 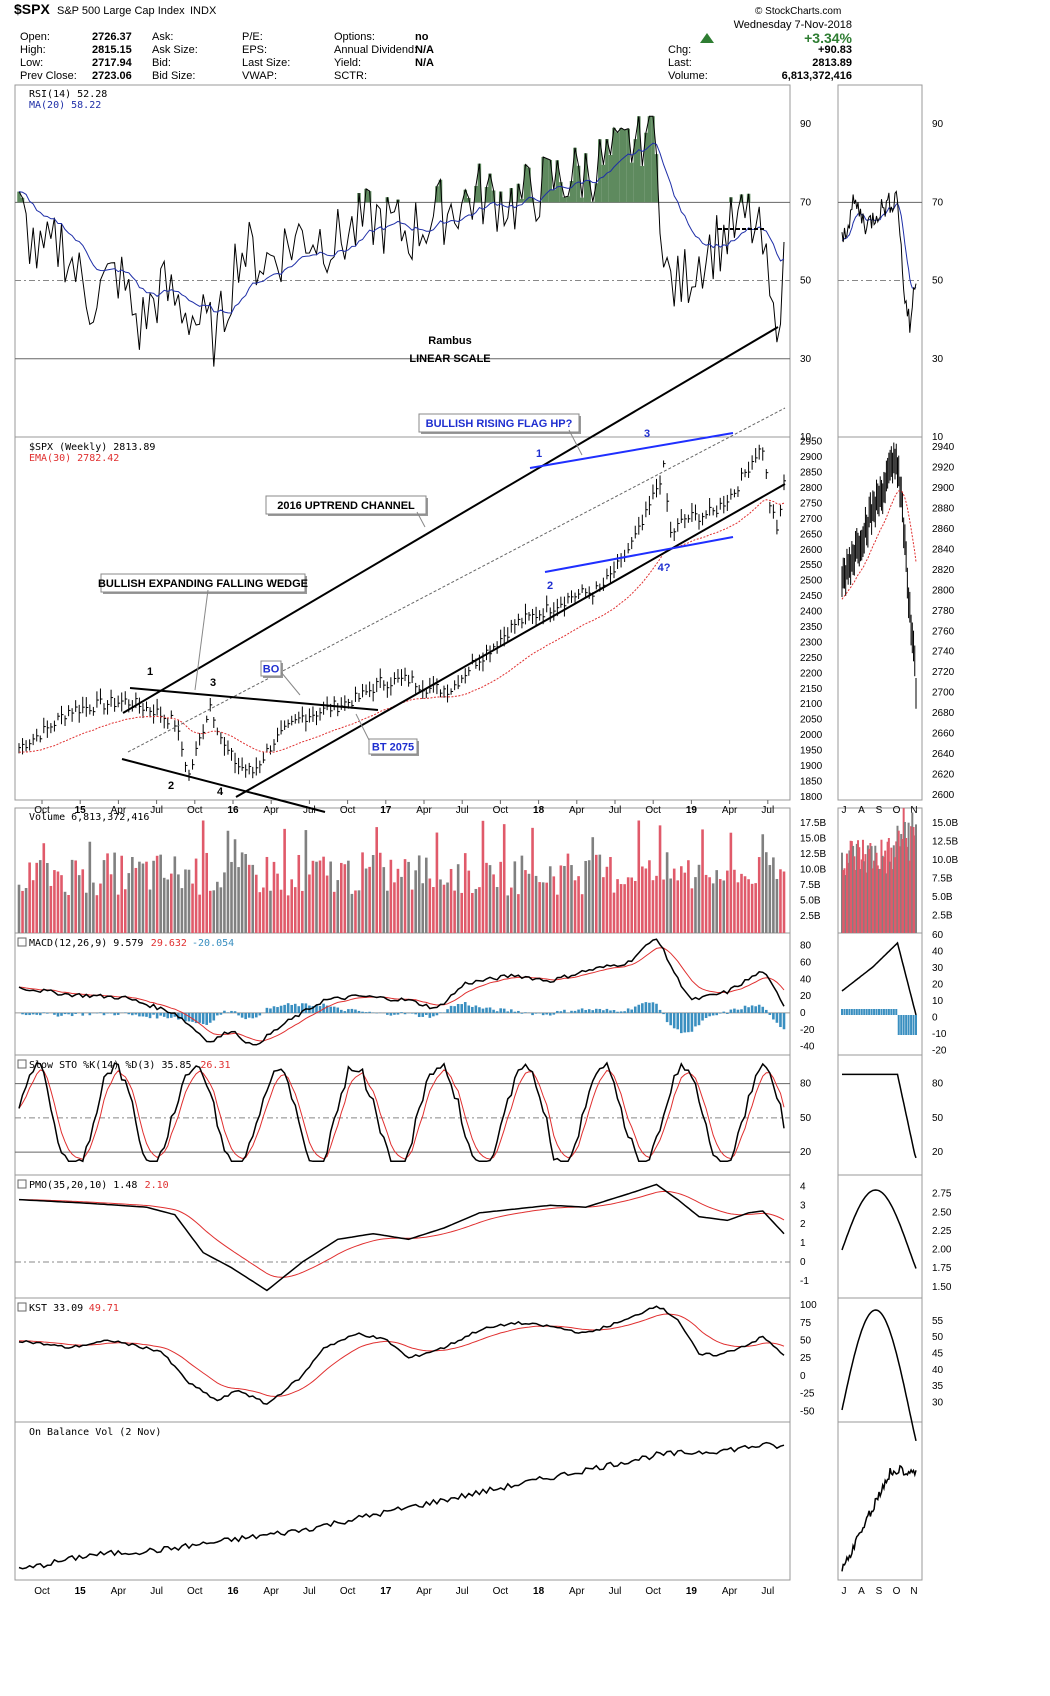 I want to click on field-label: Ask Size:, so click(x=175, y=50).